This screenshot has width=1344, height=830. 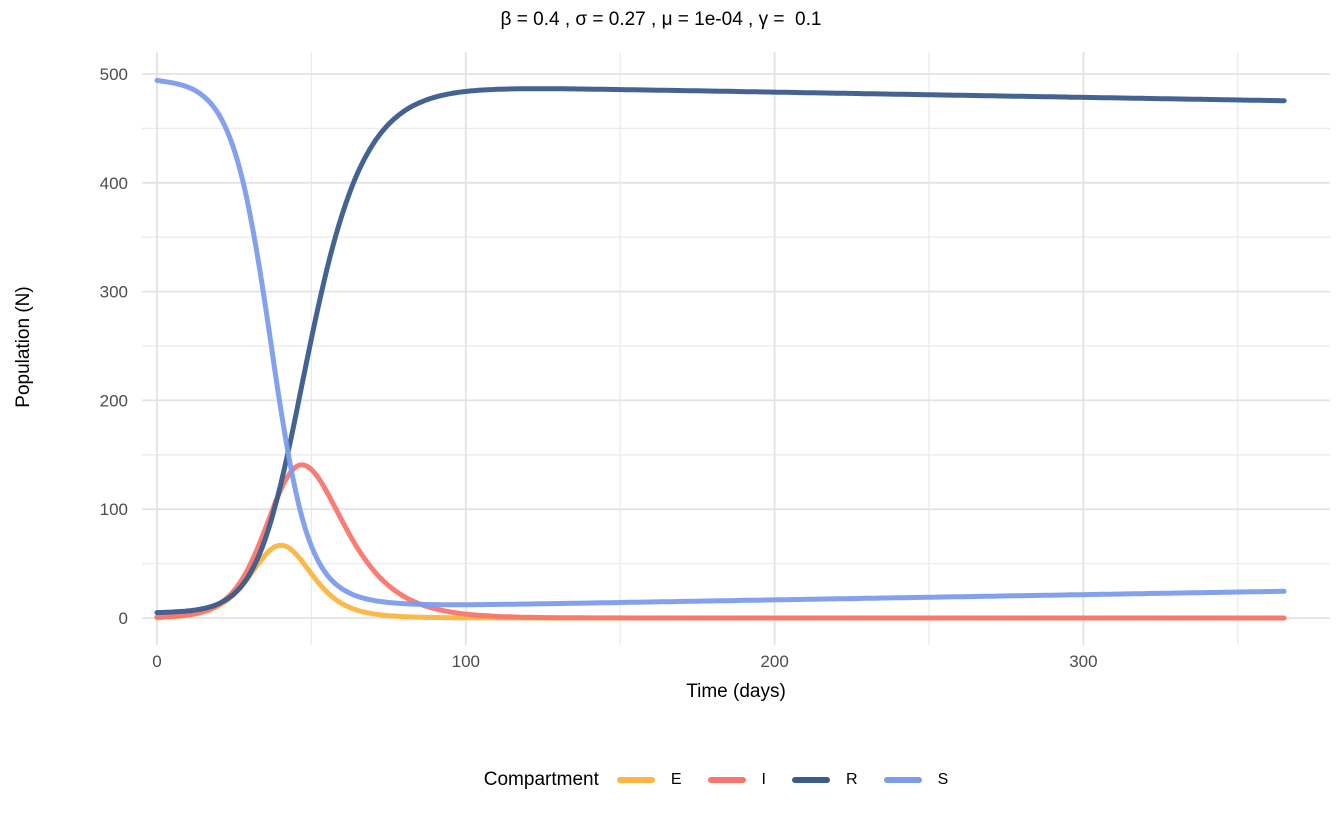 What do you see at coordinates (676, 779) in the screenshot?
I see `legend-item-label: E` at bounding box center [676, 779].